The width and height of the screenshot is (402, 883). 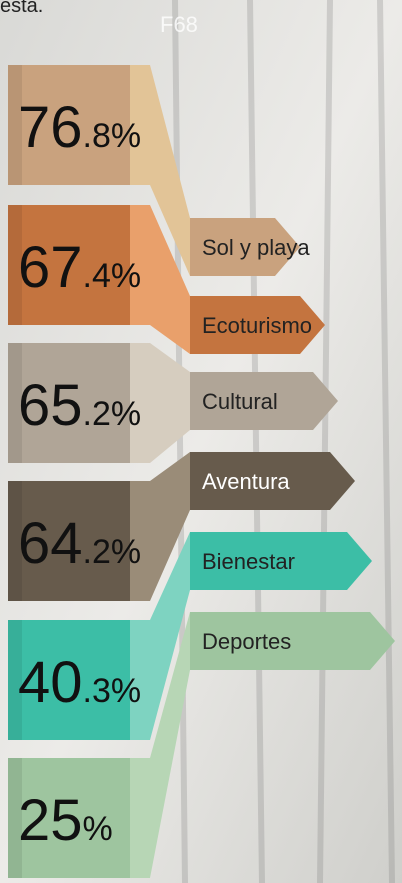 I want to click on header-title: esta., so click(x=21, y=8).